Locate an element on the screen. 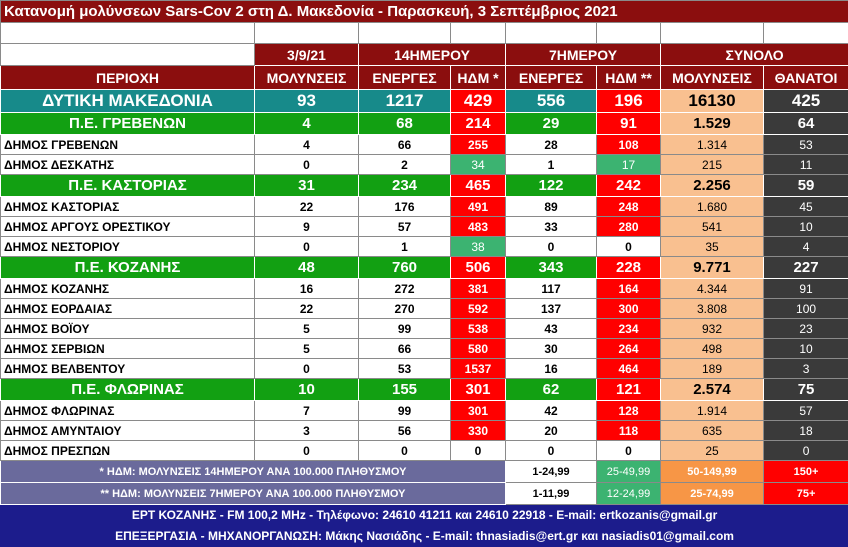 Image resolution: width=848 pixels, height=547 pixels. value-cell: 117 is located at coordinates (551, 288).